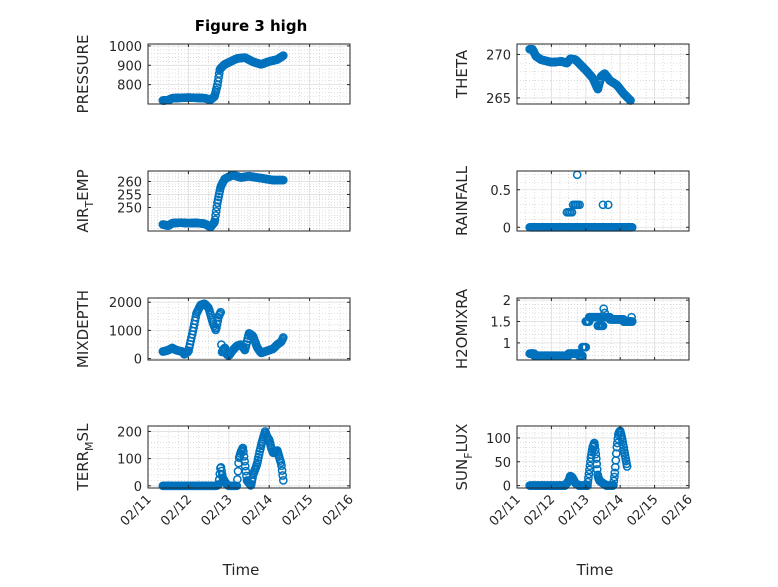 This screenshot has height=587, width=778. I want to click on y-tick-label: 265, so click(498, 99).